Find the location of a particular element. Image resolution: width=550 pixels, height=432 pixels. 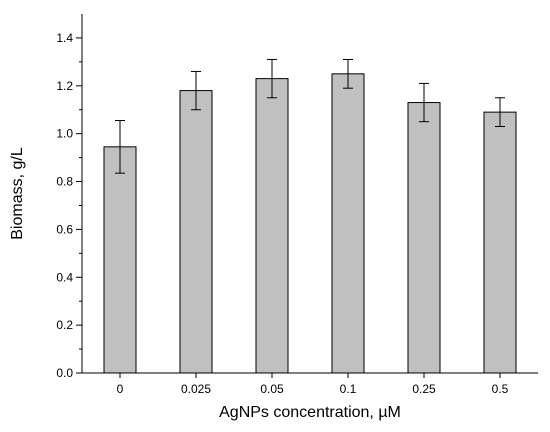

error-bar-0.025 is located at coordinates (196, 90).